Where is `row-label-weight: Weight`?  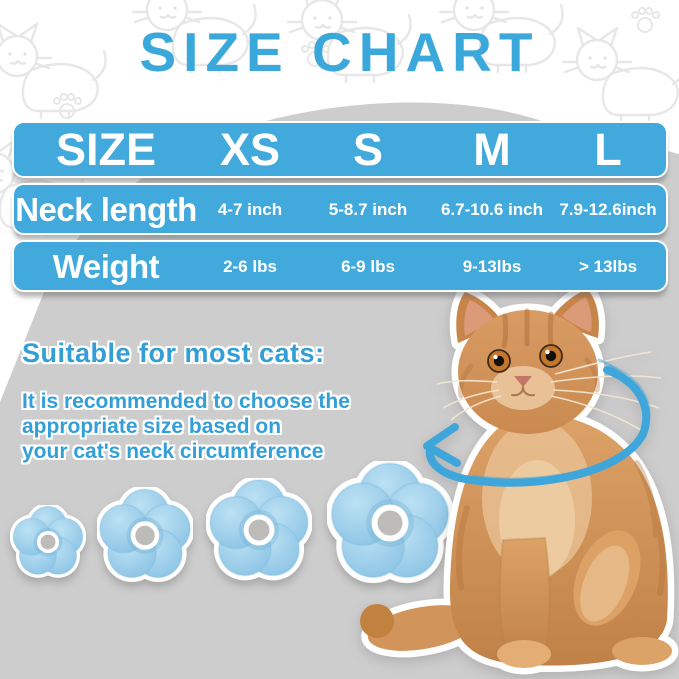 row-label-weight: Weight is located at coordinates (106, 266).